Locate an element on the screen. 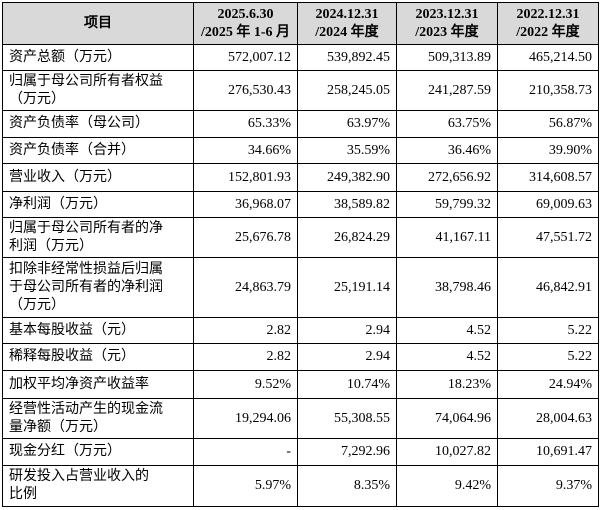 The height and width of the screenshot is (510, 600). label-text: 于母公司所有者的净利润 is located at coordinates (86, 287).